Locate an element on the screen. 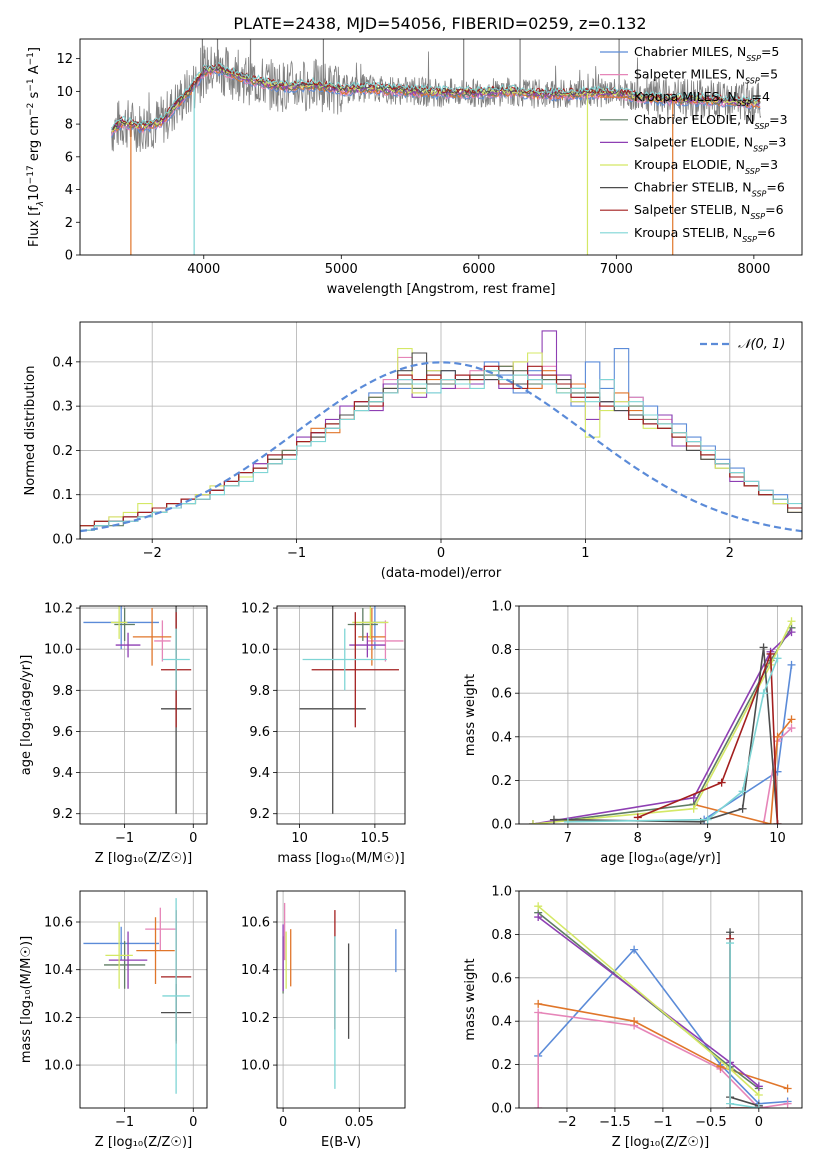  x-tick-label: −0.5 is located at coordinates (711, 1122).